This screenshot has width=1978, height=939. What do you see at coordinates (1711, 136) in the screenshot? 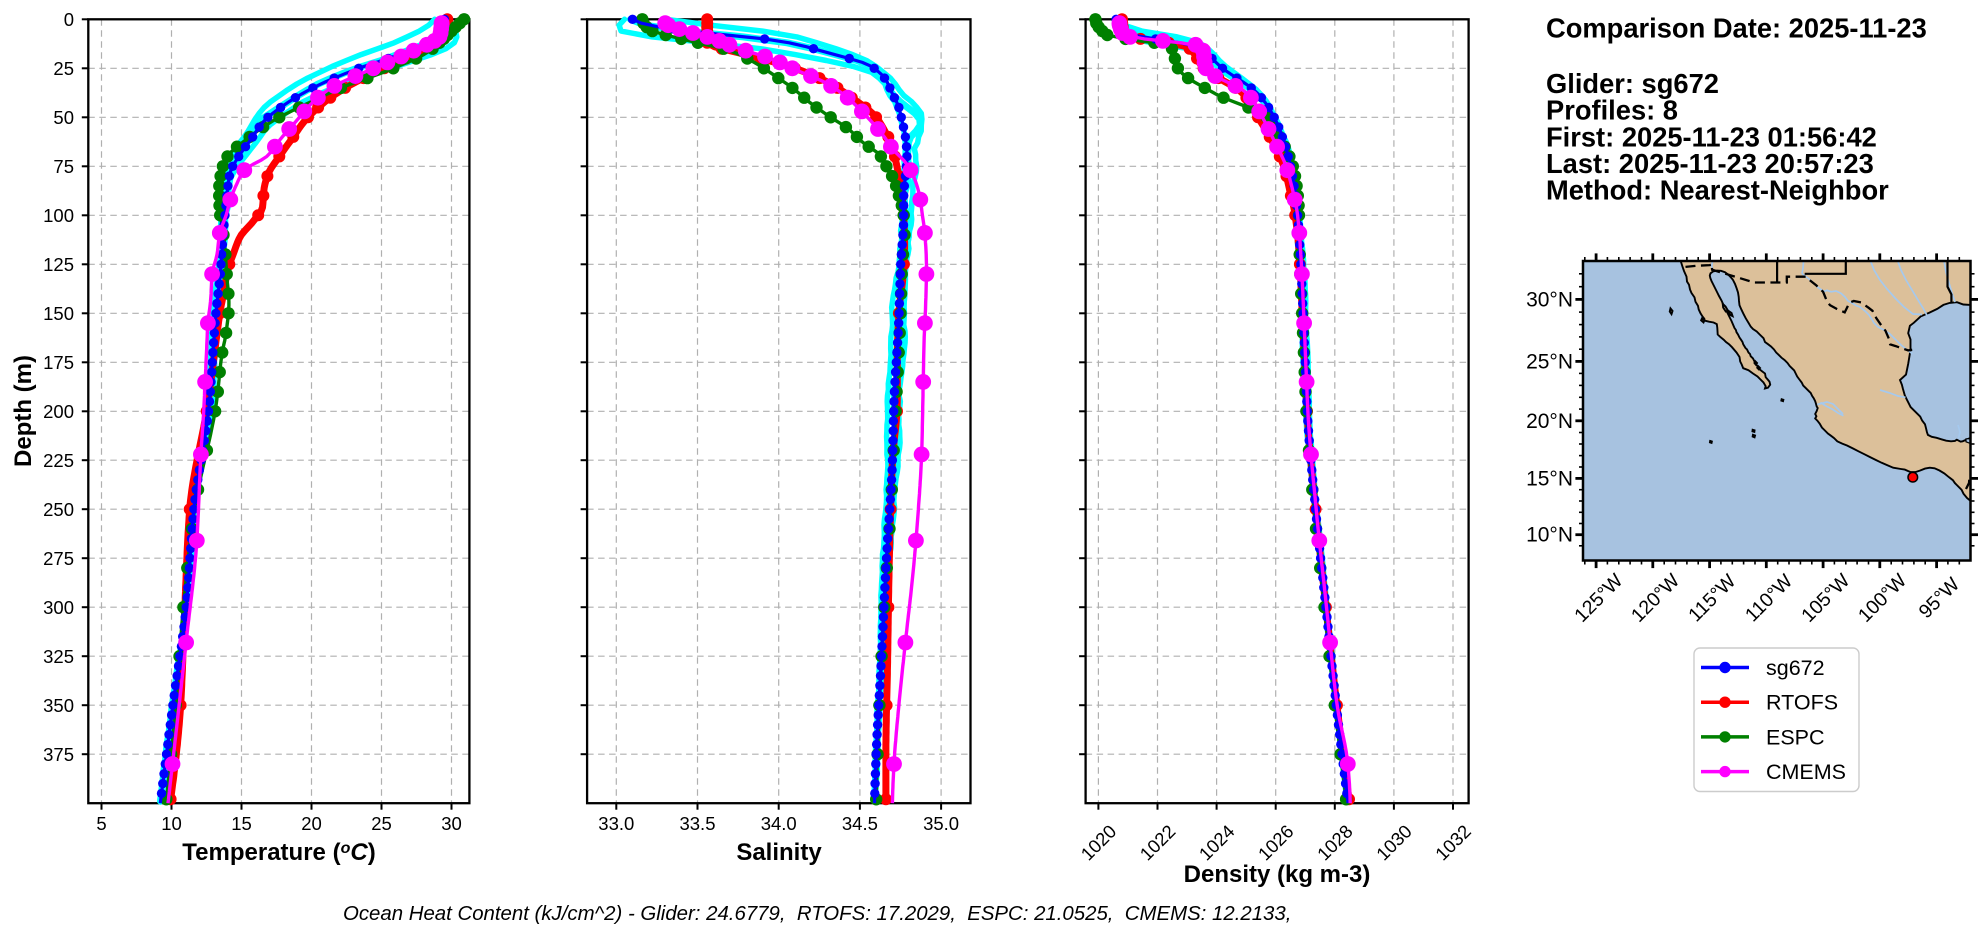
I see `svg-text: First: 2025-11-23 01:56:42` at bounding box center [1711, 136].